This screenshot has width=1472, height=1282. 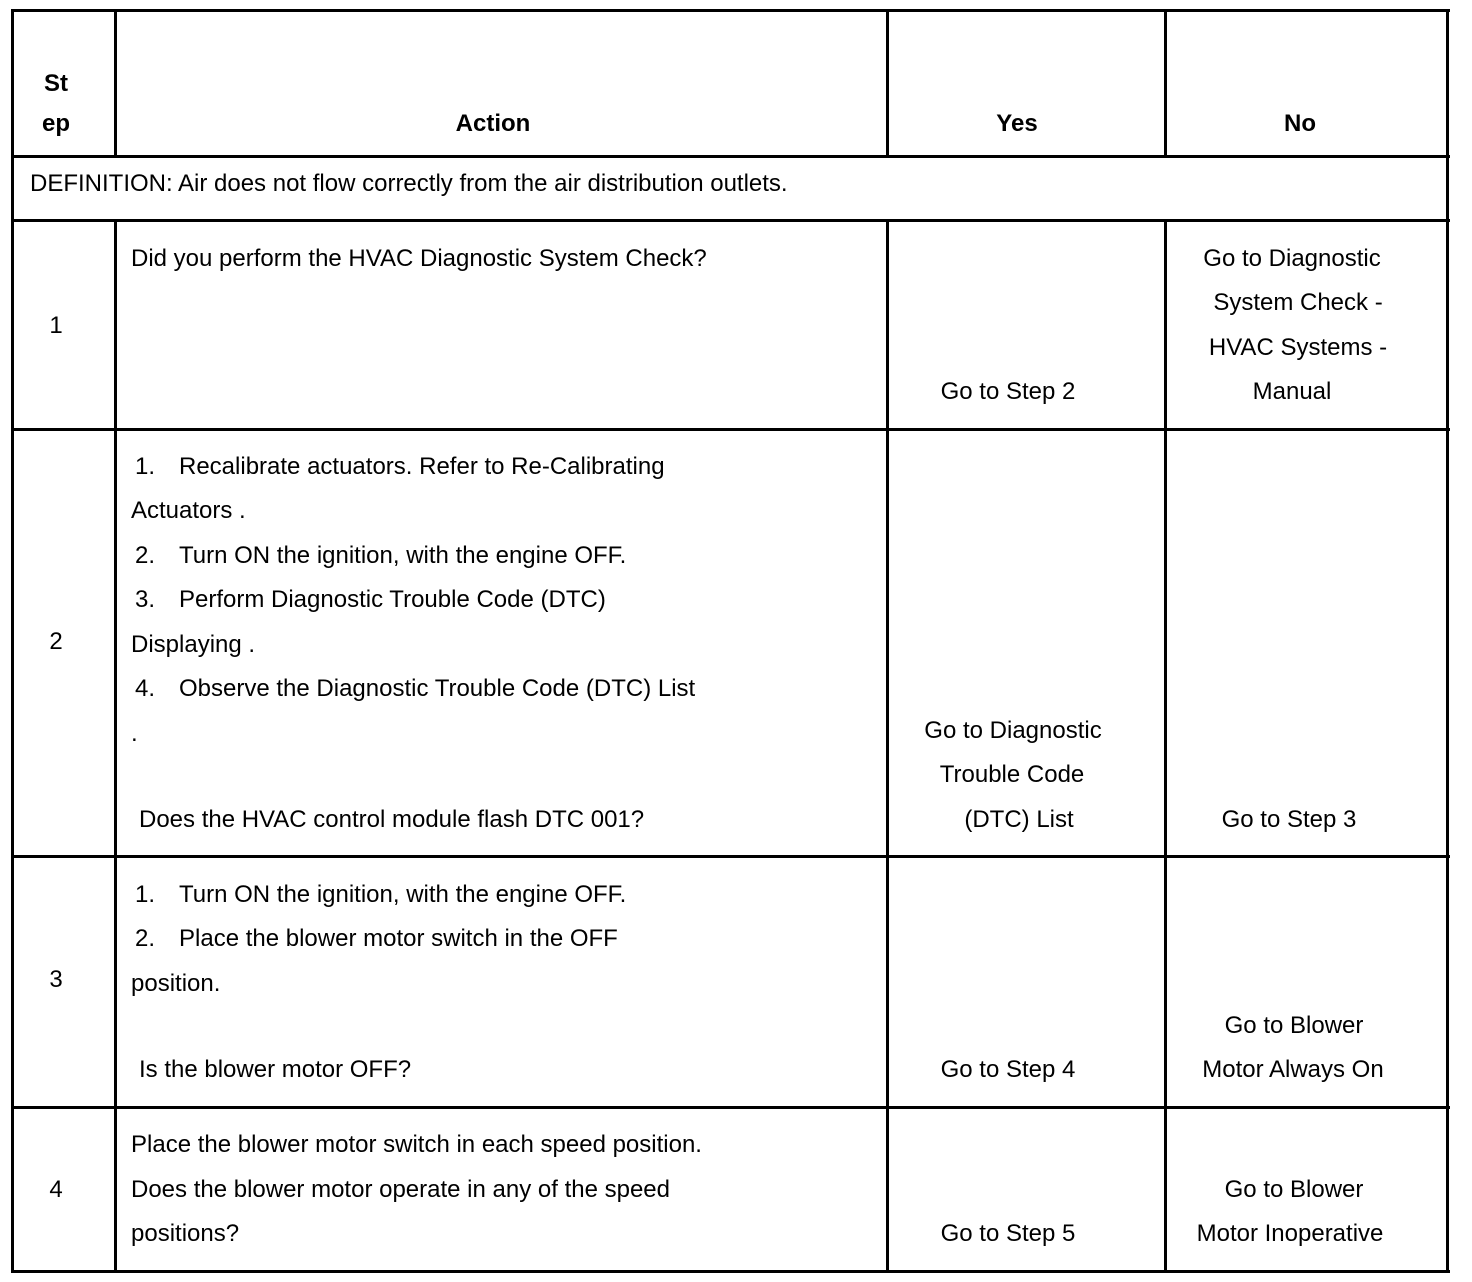 What do you see at coordinates (493, 123) in the screenshot?
I see `header-action: Action` at bounding box center [493, 123].